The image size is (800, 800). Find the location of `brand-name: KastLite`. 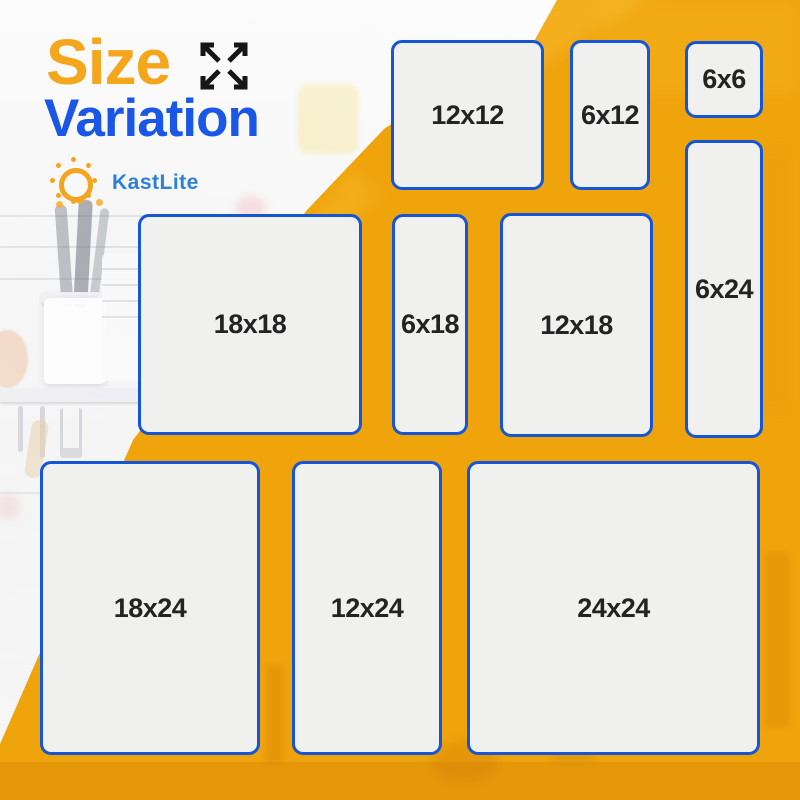

brand-name: KastLite is located at coordinates (155, 182).